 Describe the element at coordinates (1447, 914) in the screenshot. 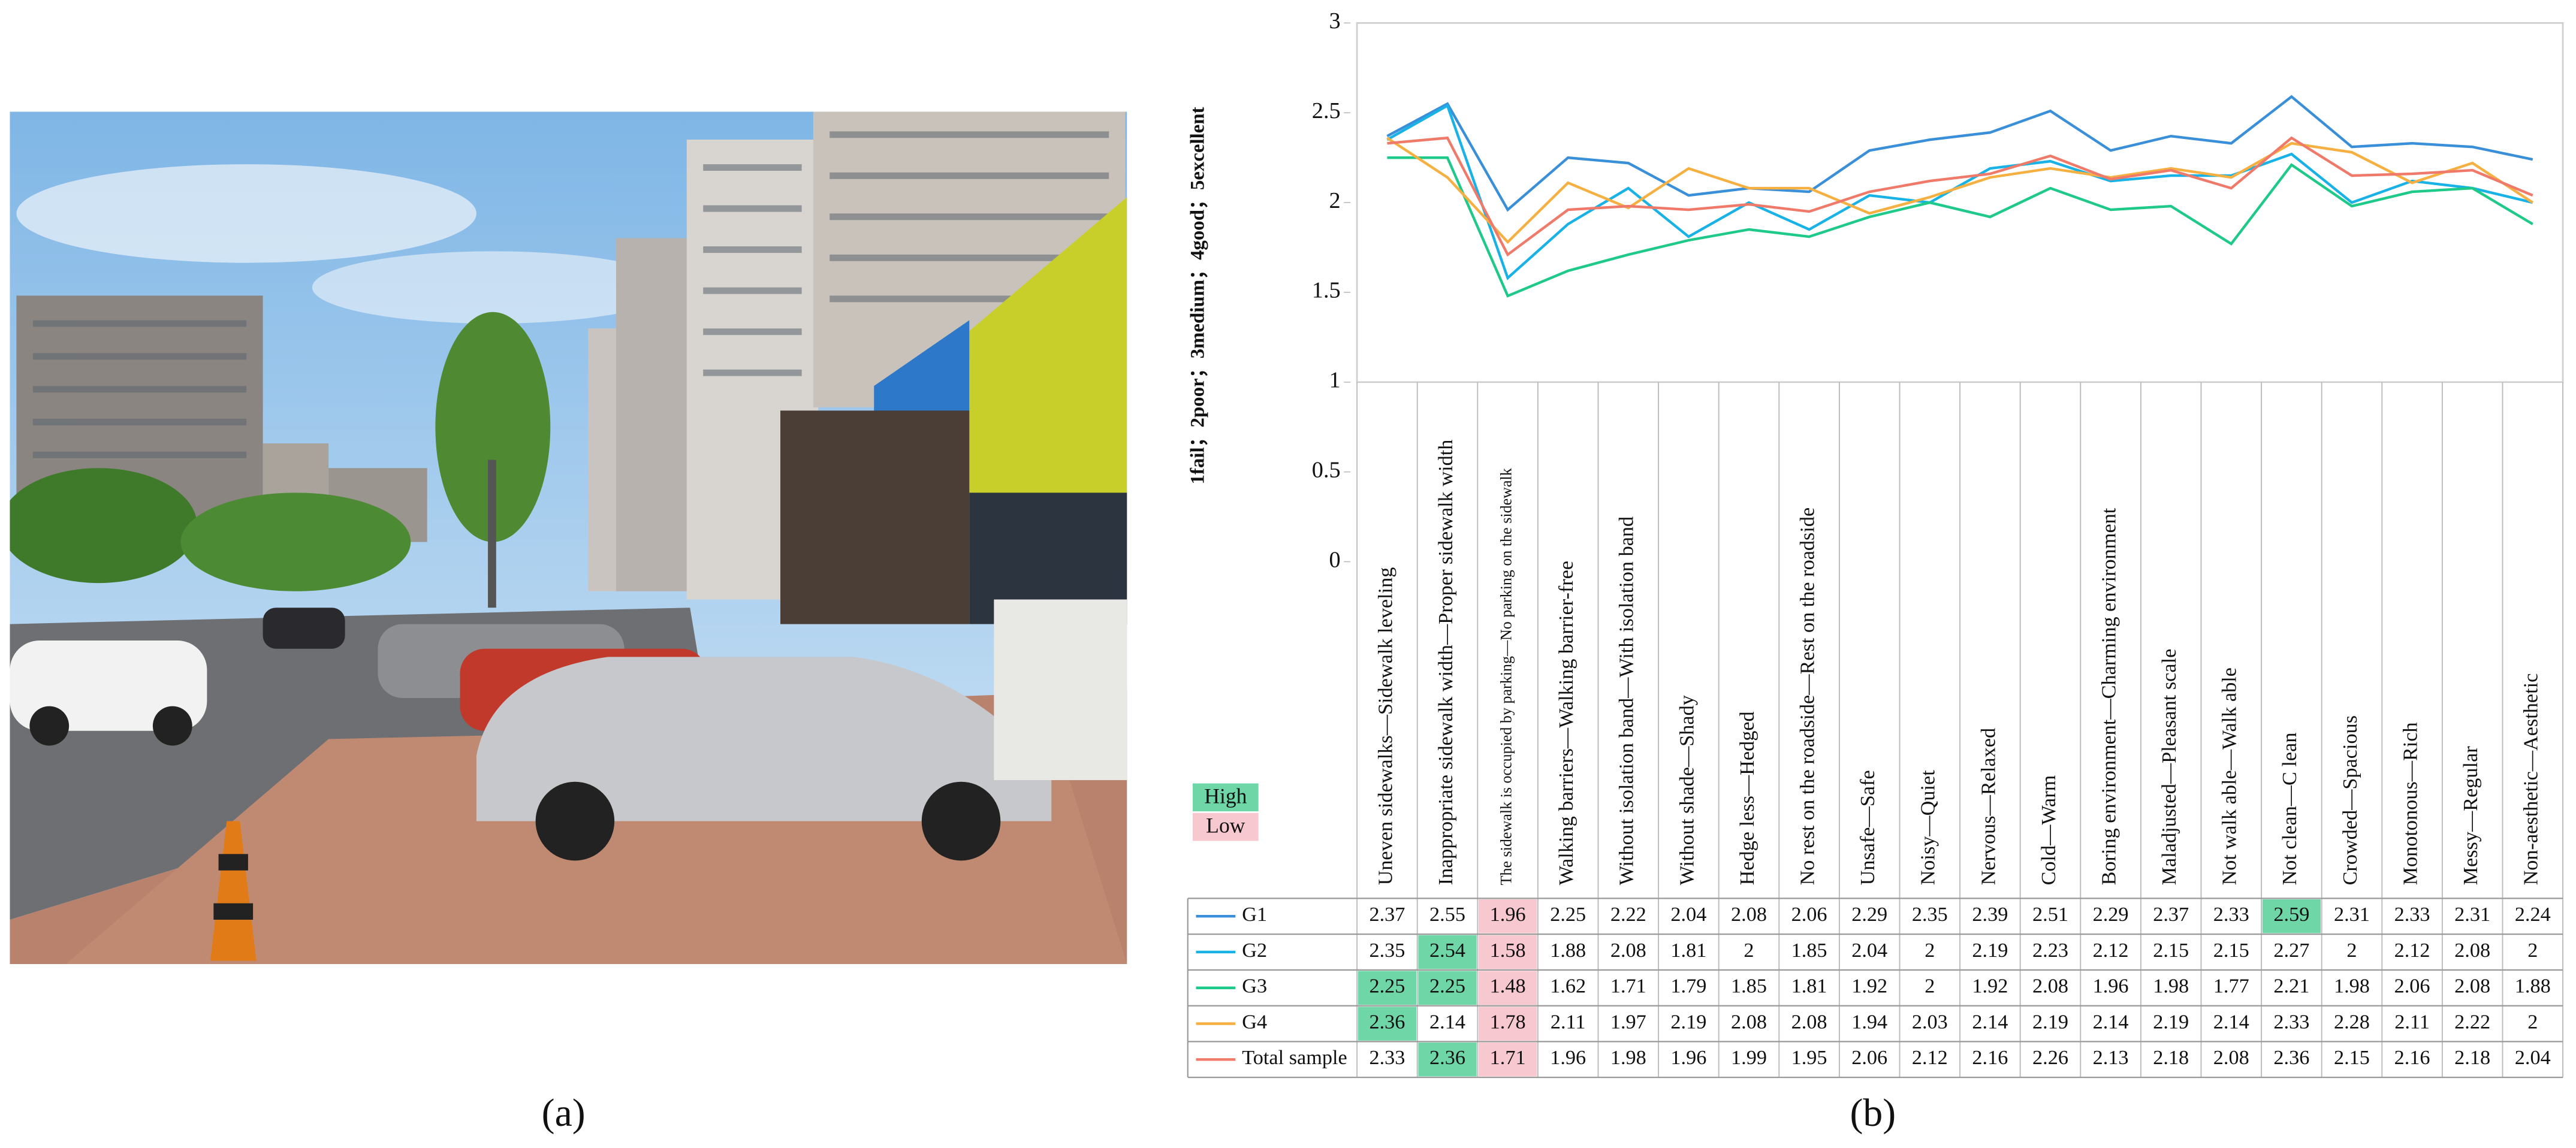

I see `table-value: 2.55` at that location.